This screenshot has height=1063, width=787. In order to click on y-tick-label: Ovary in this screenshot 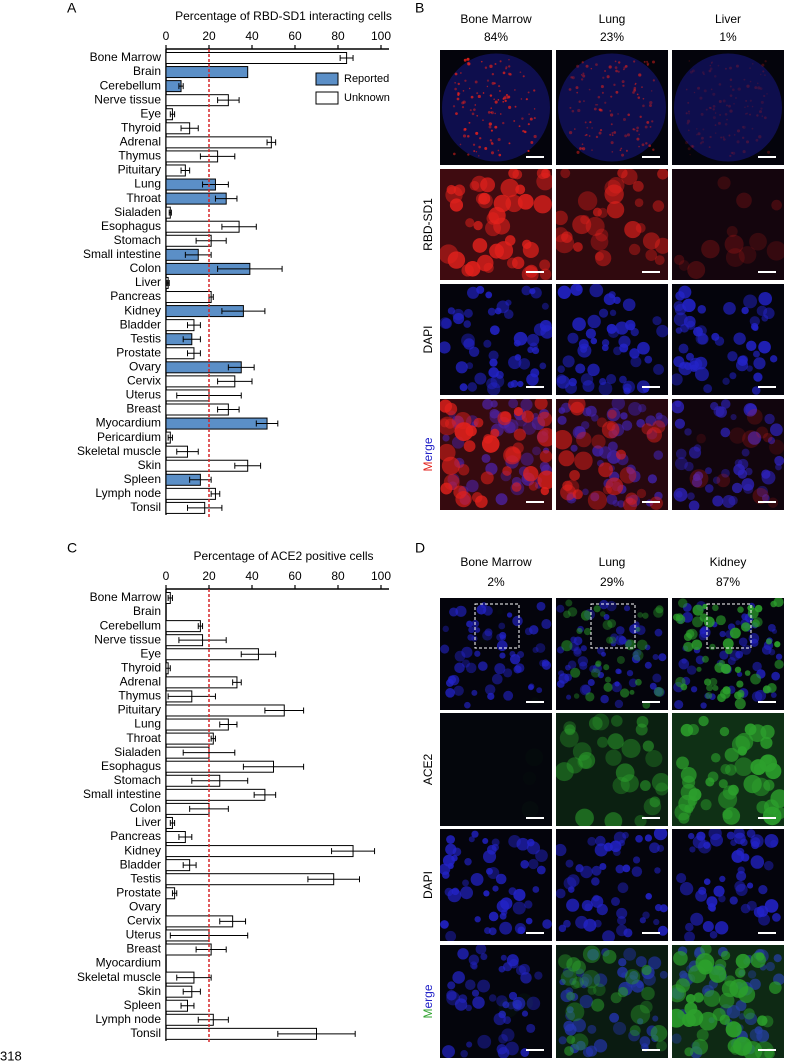, I will do `click(145, 906)`.